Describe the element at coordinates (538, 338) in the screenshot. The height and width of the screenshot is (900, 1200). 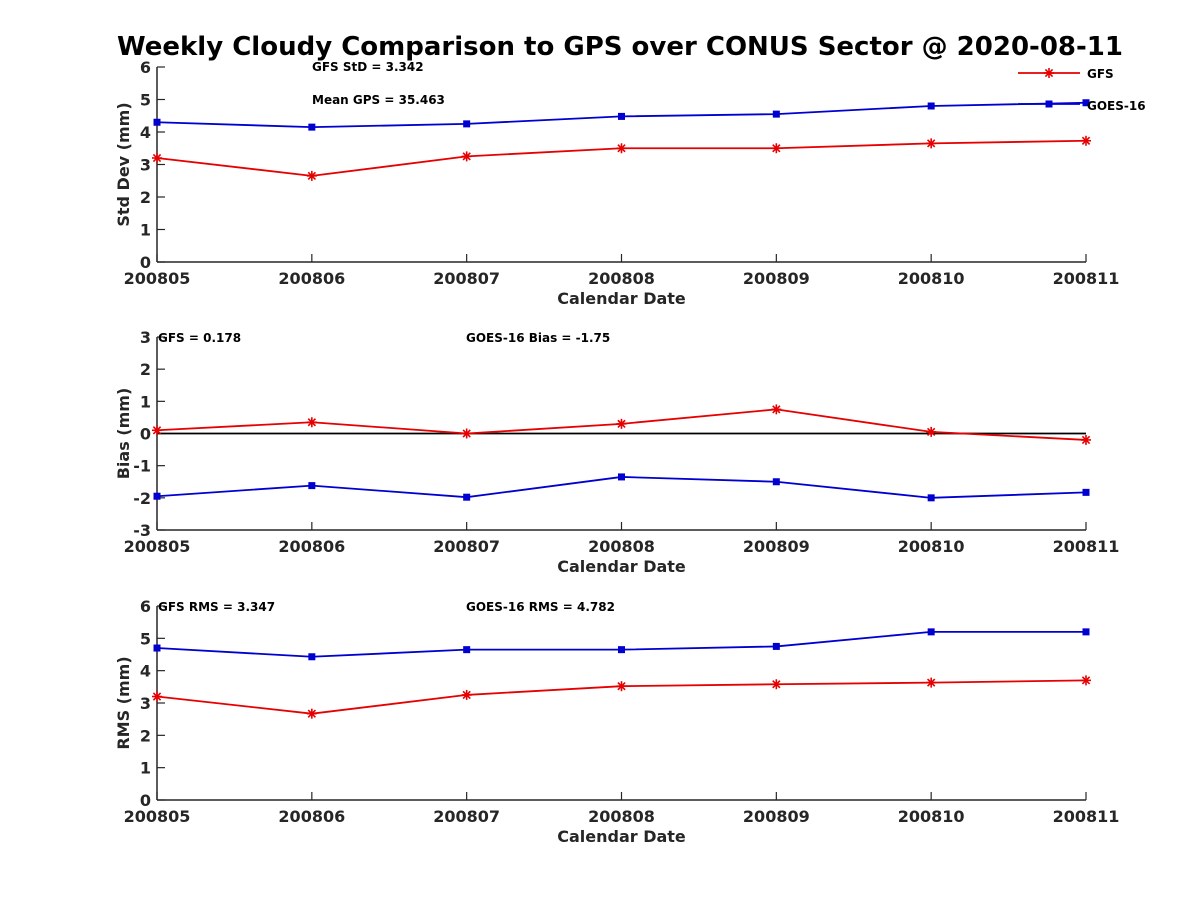
I see `stat-annotation: GOES-16 Bias = -1.75` at that location.